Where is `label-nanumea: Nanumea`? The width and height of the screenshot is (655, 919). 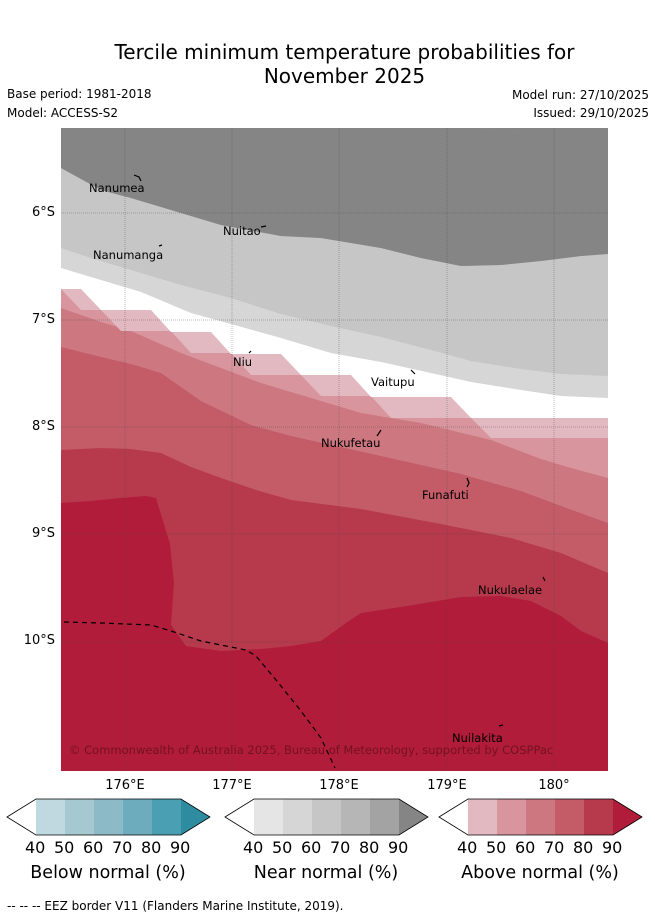
label-nanumea: Nanumea is located at coordinates (117, 188).